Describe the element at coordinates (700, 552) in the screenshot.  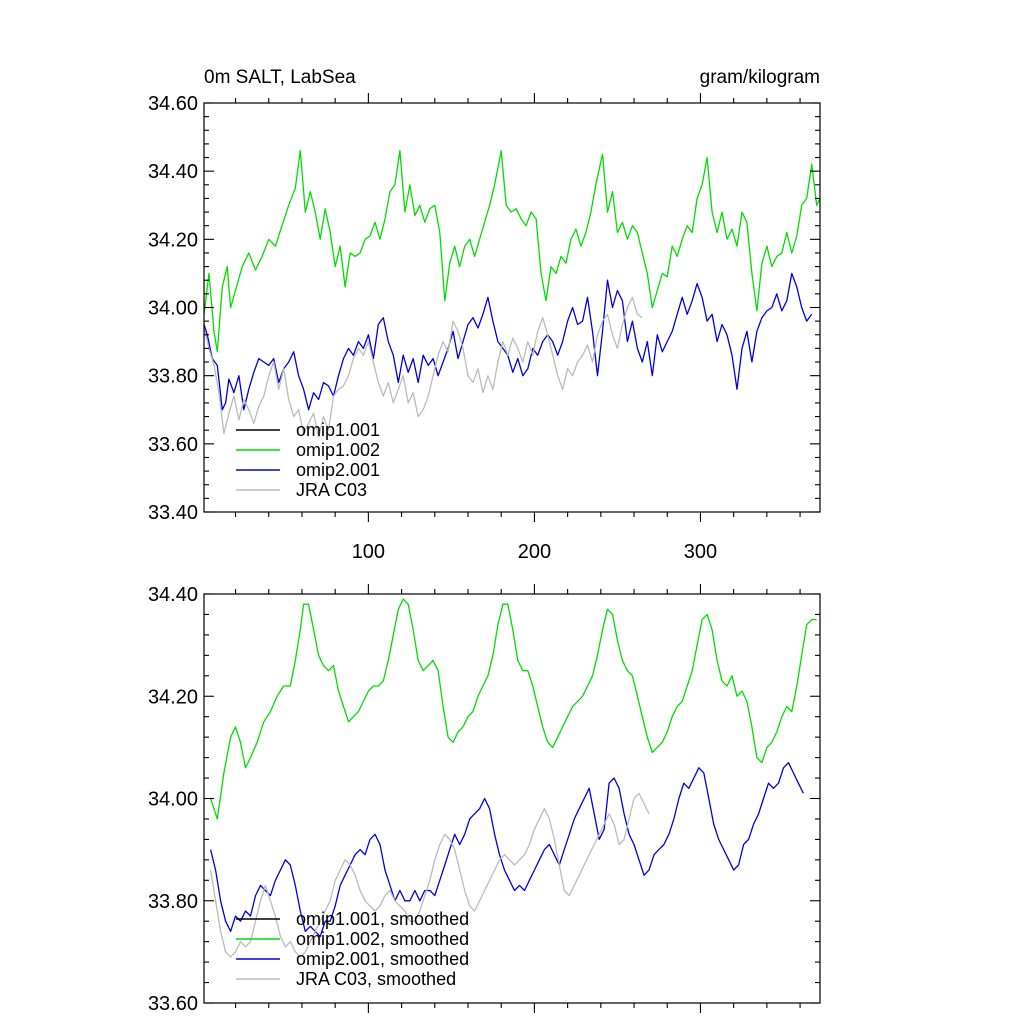
I see `x-tick-label: 300` at that location.